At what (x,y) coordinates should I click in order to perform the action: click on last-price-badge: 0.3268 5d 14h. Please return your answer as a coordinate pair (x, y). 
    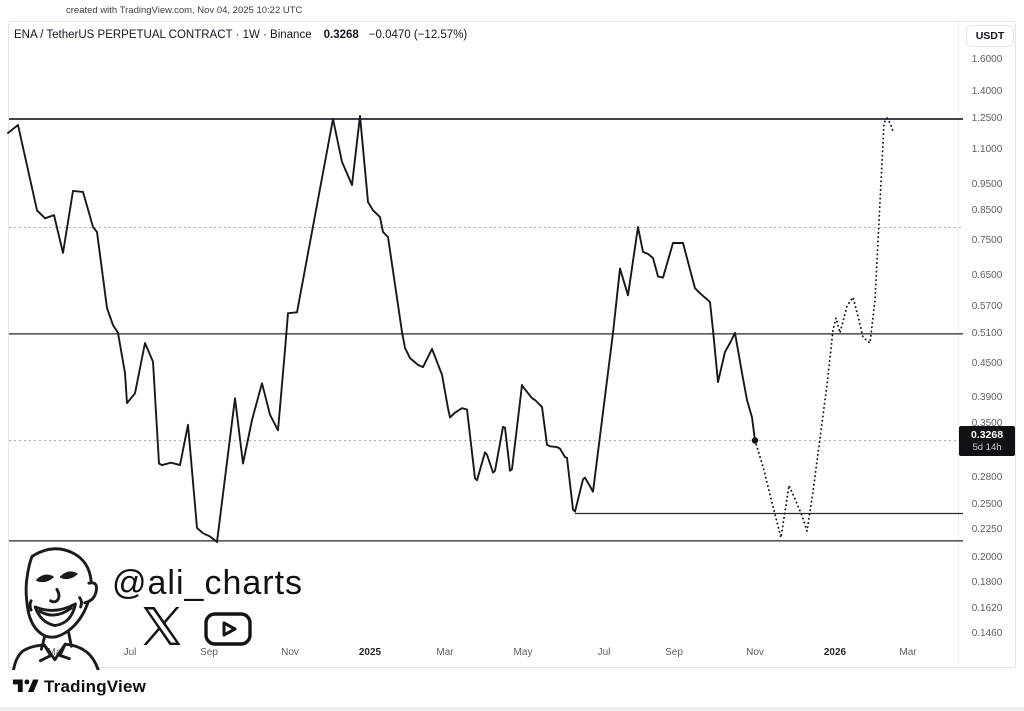
    Looking at the image, I should click on (987, 441).